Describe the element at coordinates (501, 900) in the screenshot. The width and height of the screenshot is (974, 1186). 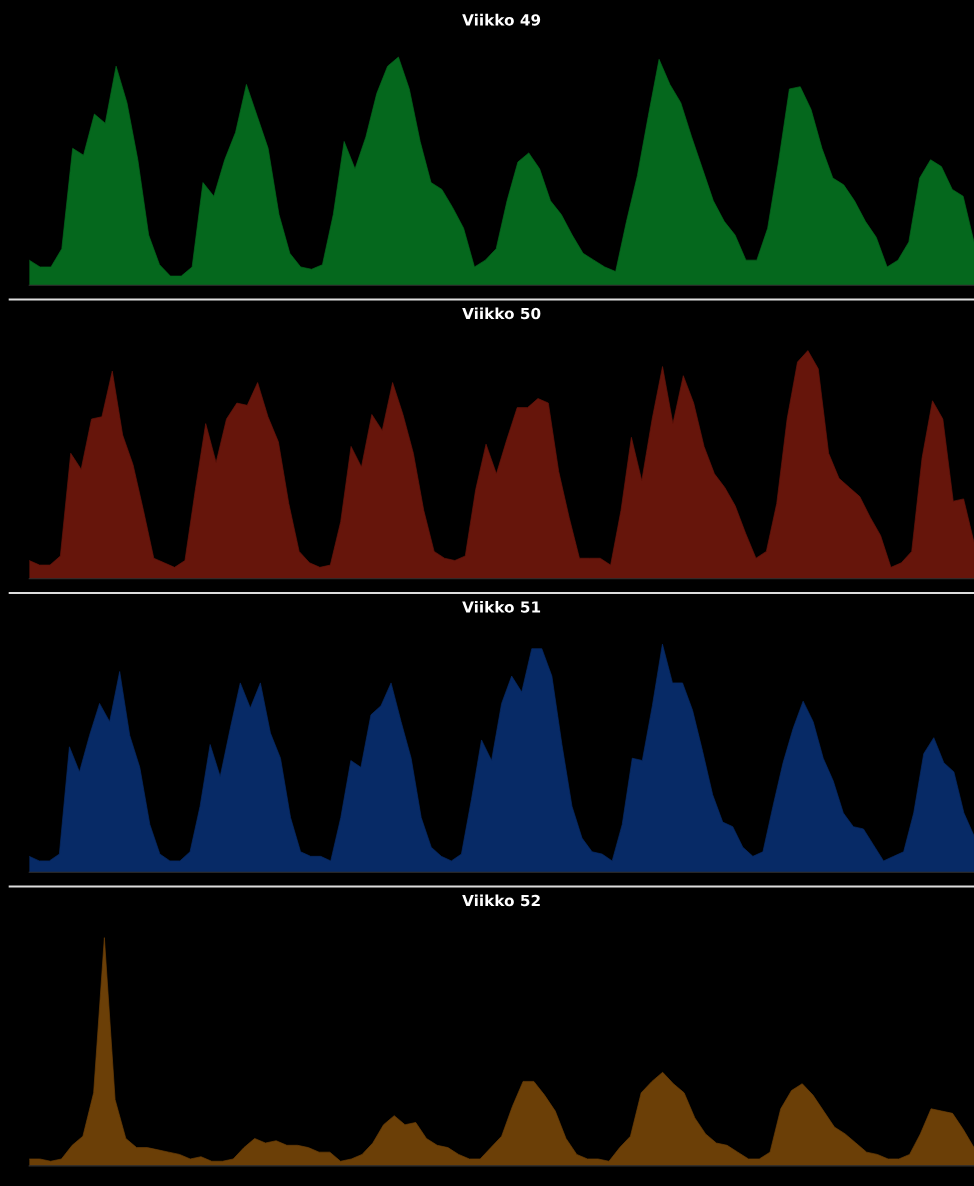
I see `chart-title: Viikko 52` at that location.